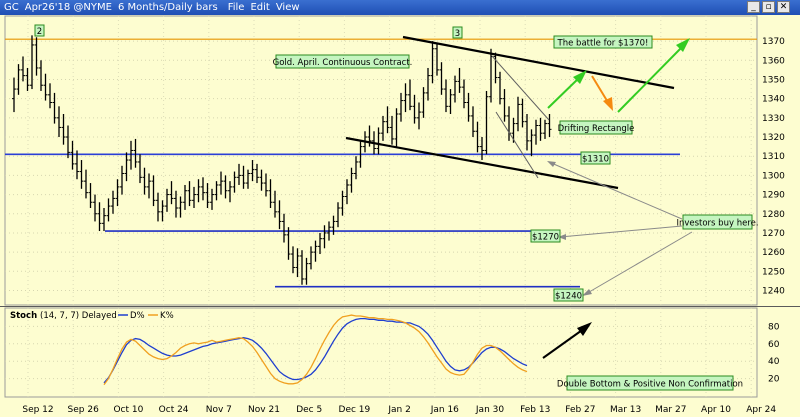 Image resolution: width=800 pixels, height=417 pixels. I want to click on wave-label-2: 2, so click(39, 32).